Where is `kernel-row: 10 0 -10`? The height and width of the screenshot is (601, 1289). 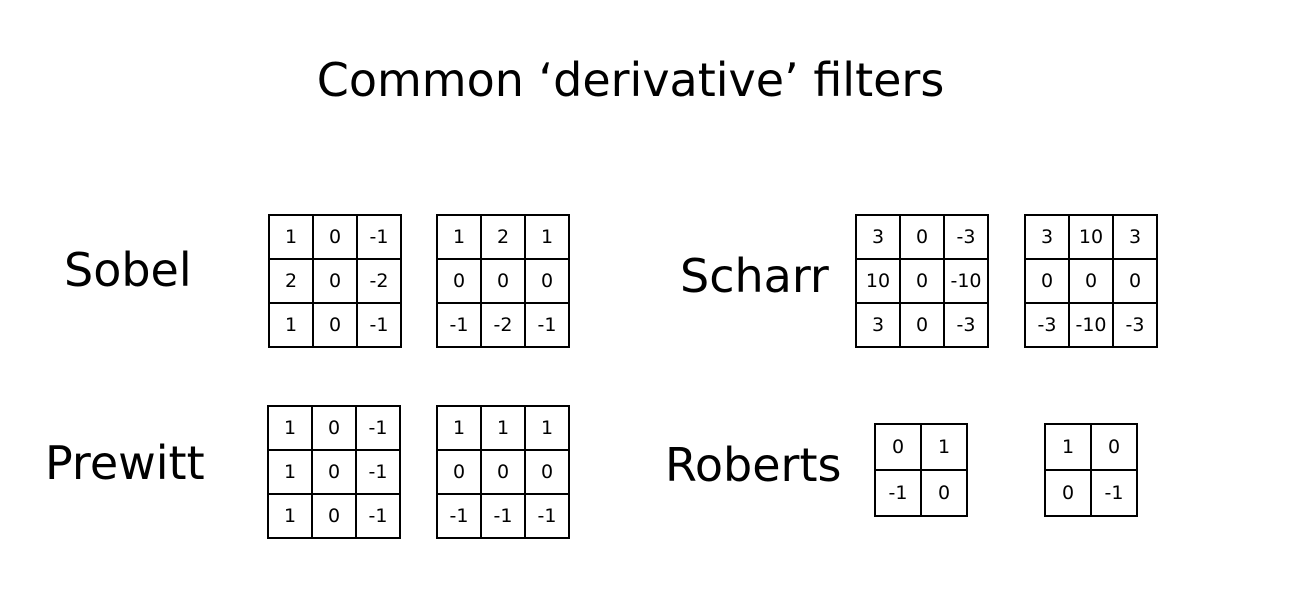 kernel-row: 10 0 -10 is located at coordinates (922, 281).